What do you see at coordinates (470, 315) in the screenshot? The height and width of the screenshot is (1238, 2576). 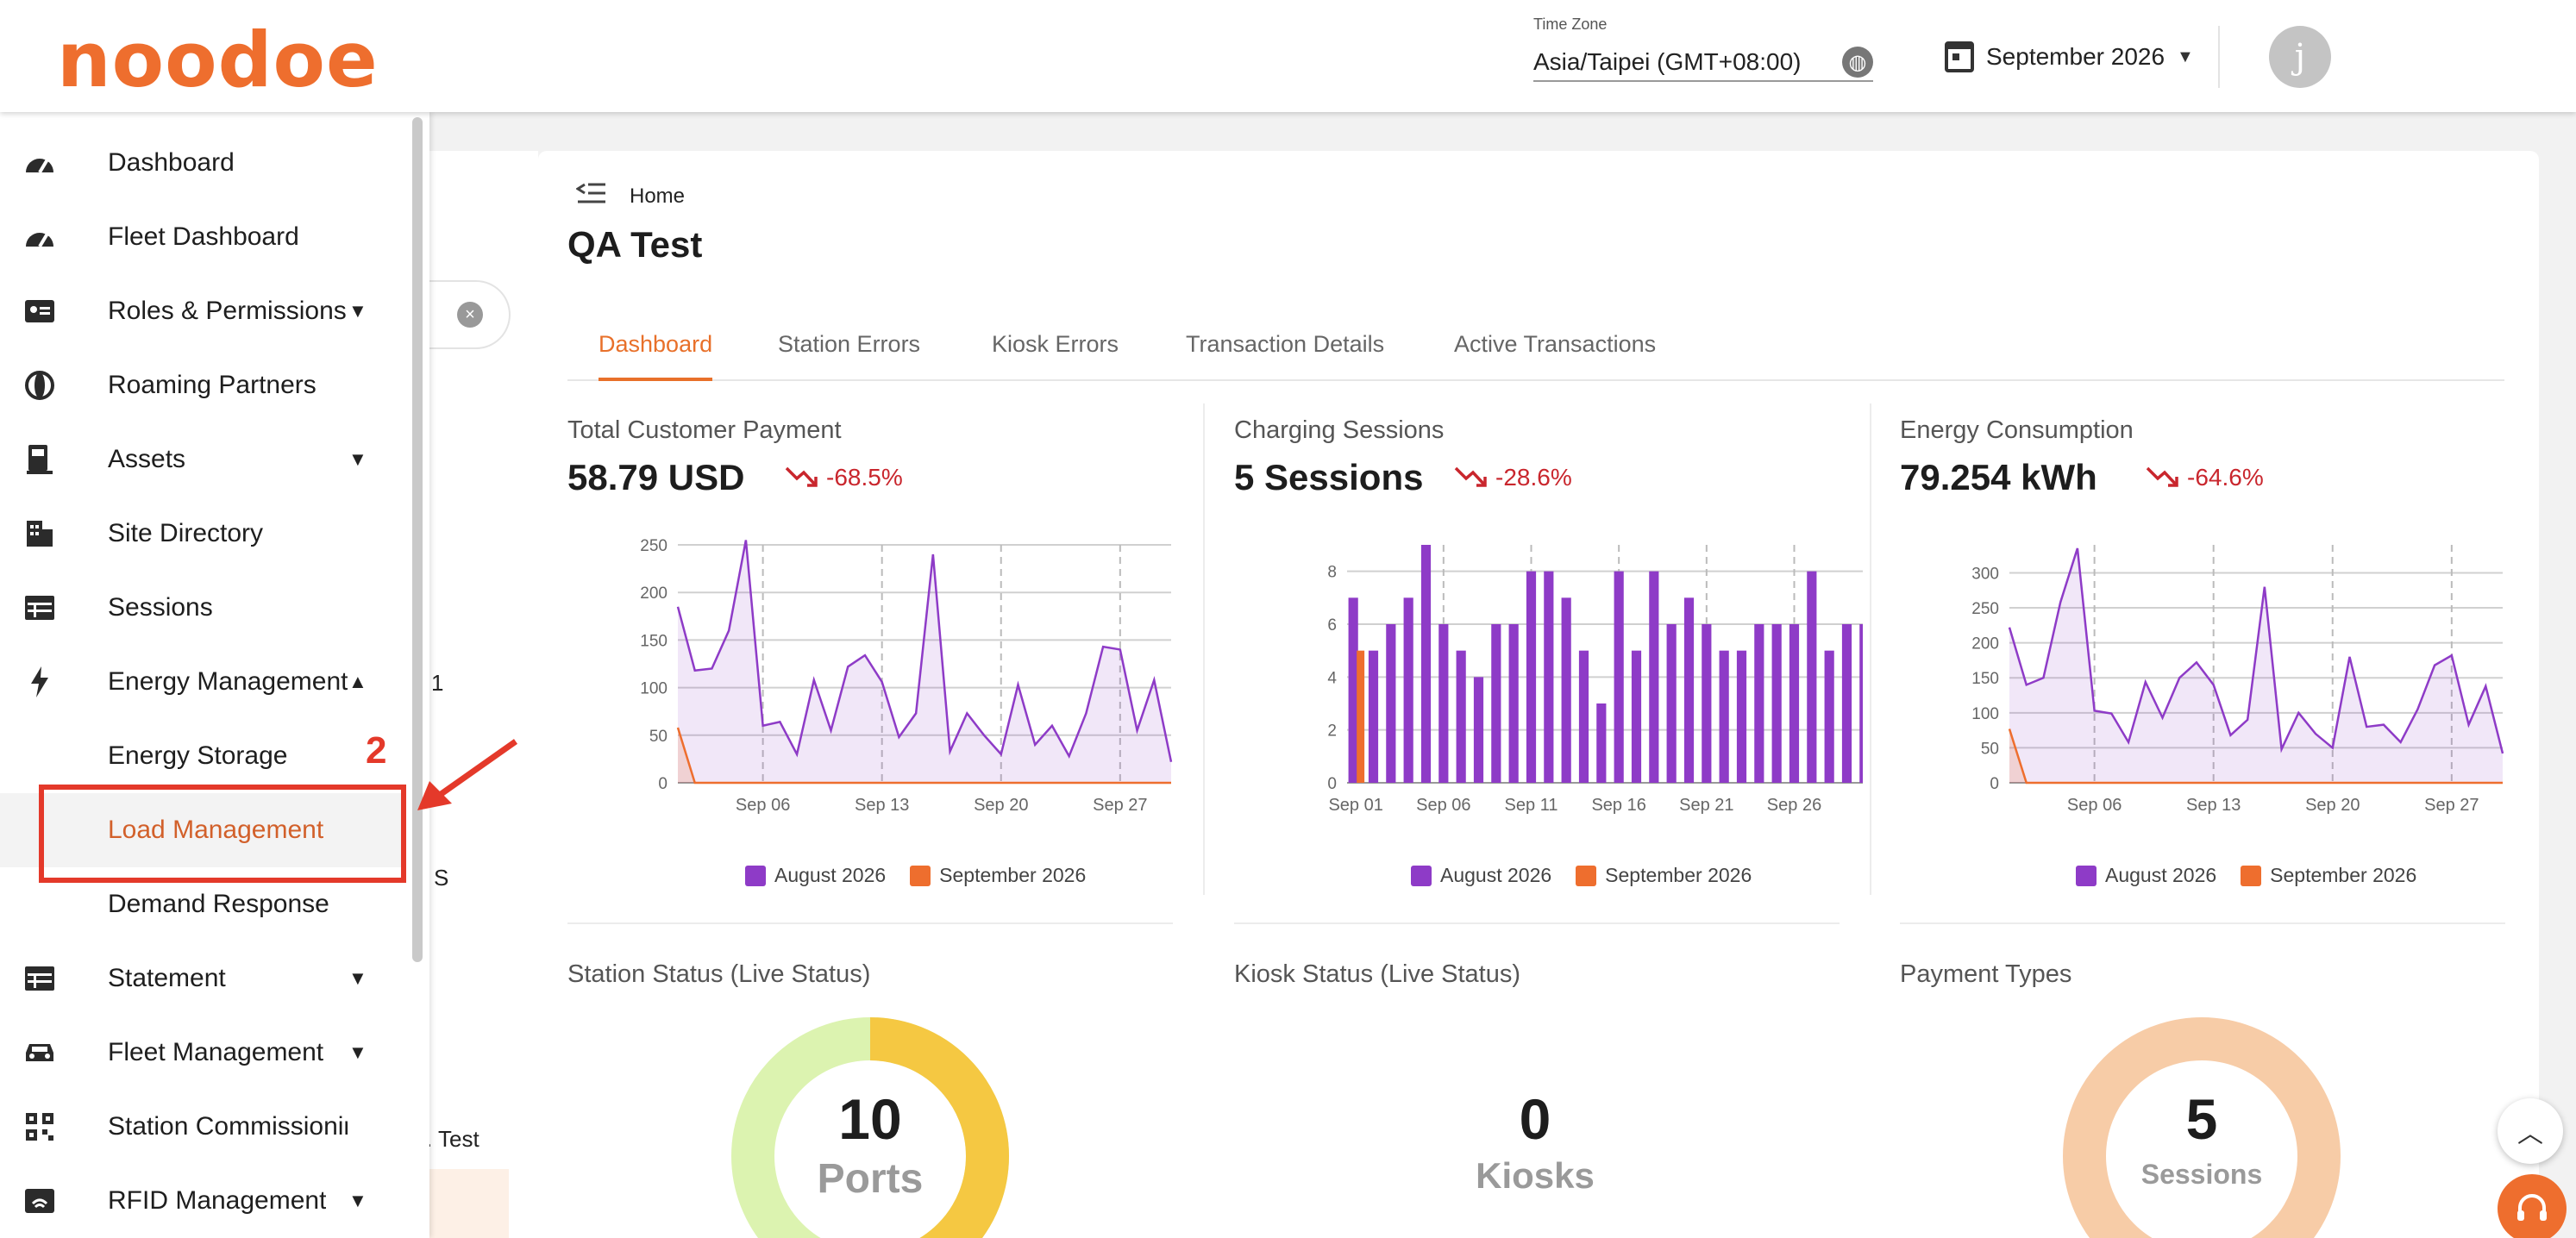 I see `clear-icon: ×` at bounding box center [470, 315].